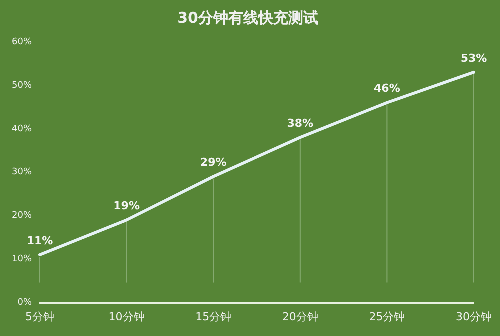 Image resolution: width=500 pixels, height=336 pixels. What do you see at coordinates (300, 317) in the screenshot?
I see `x-tick-label: 20分钟` at bounding box center [300, 317].